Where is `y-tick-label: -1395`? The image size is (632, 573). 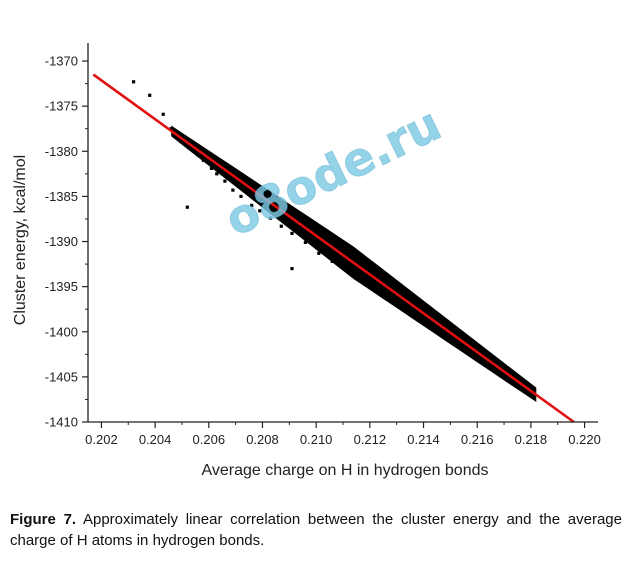 y-tick-label: -1395 is located at coordinates (61, 286).